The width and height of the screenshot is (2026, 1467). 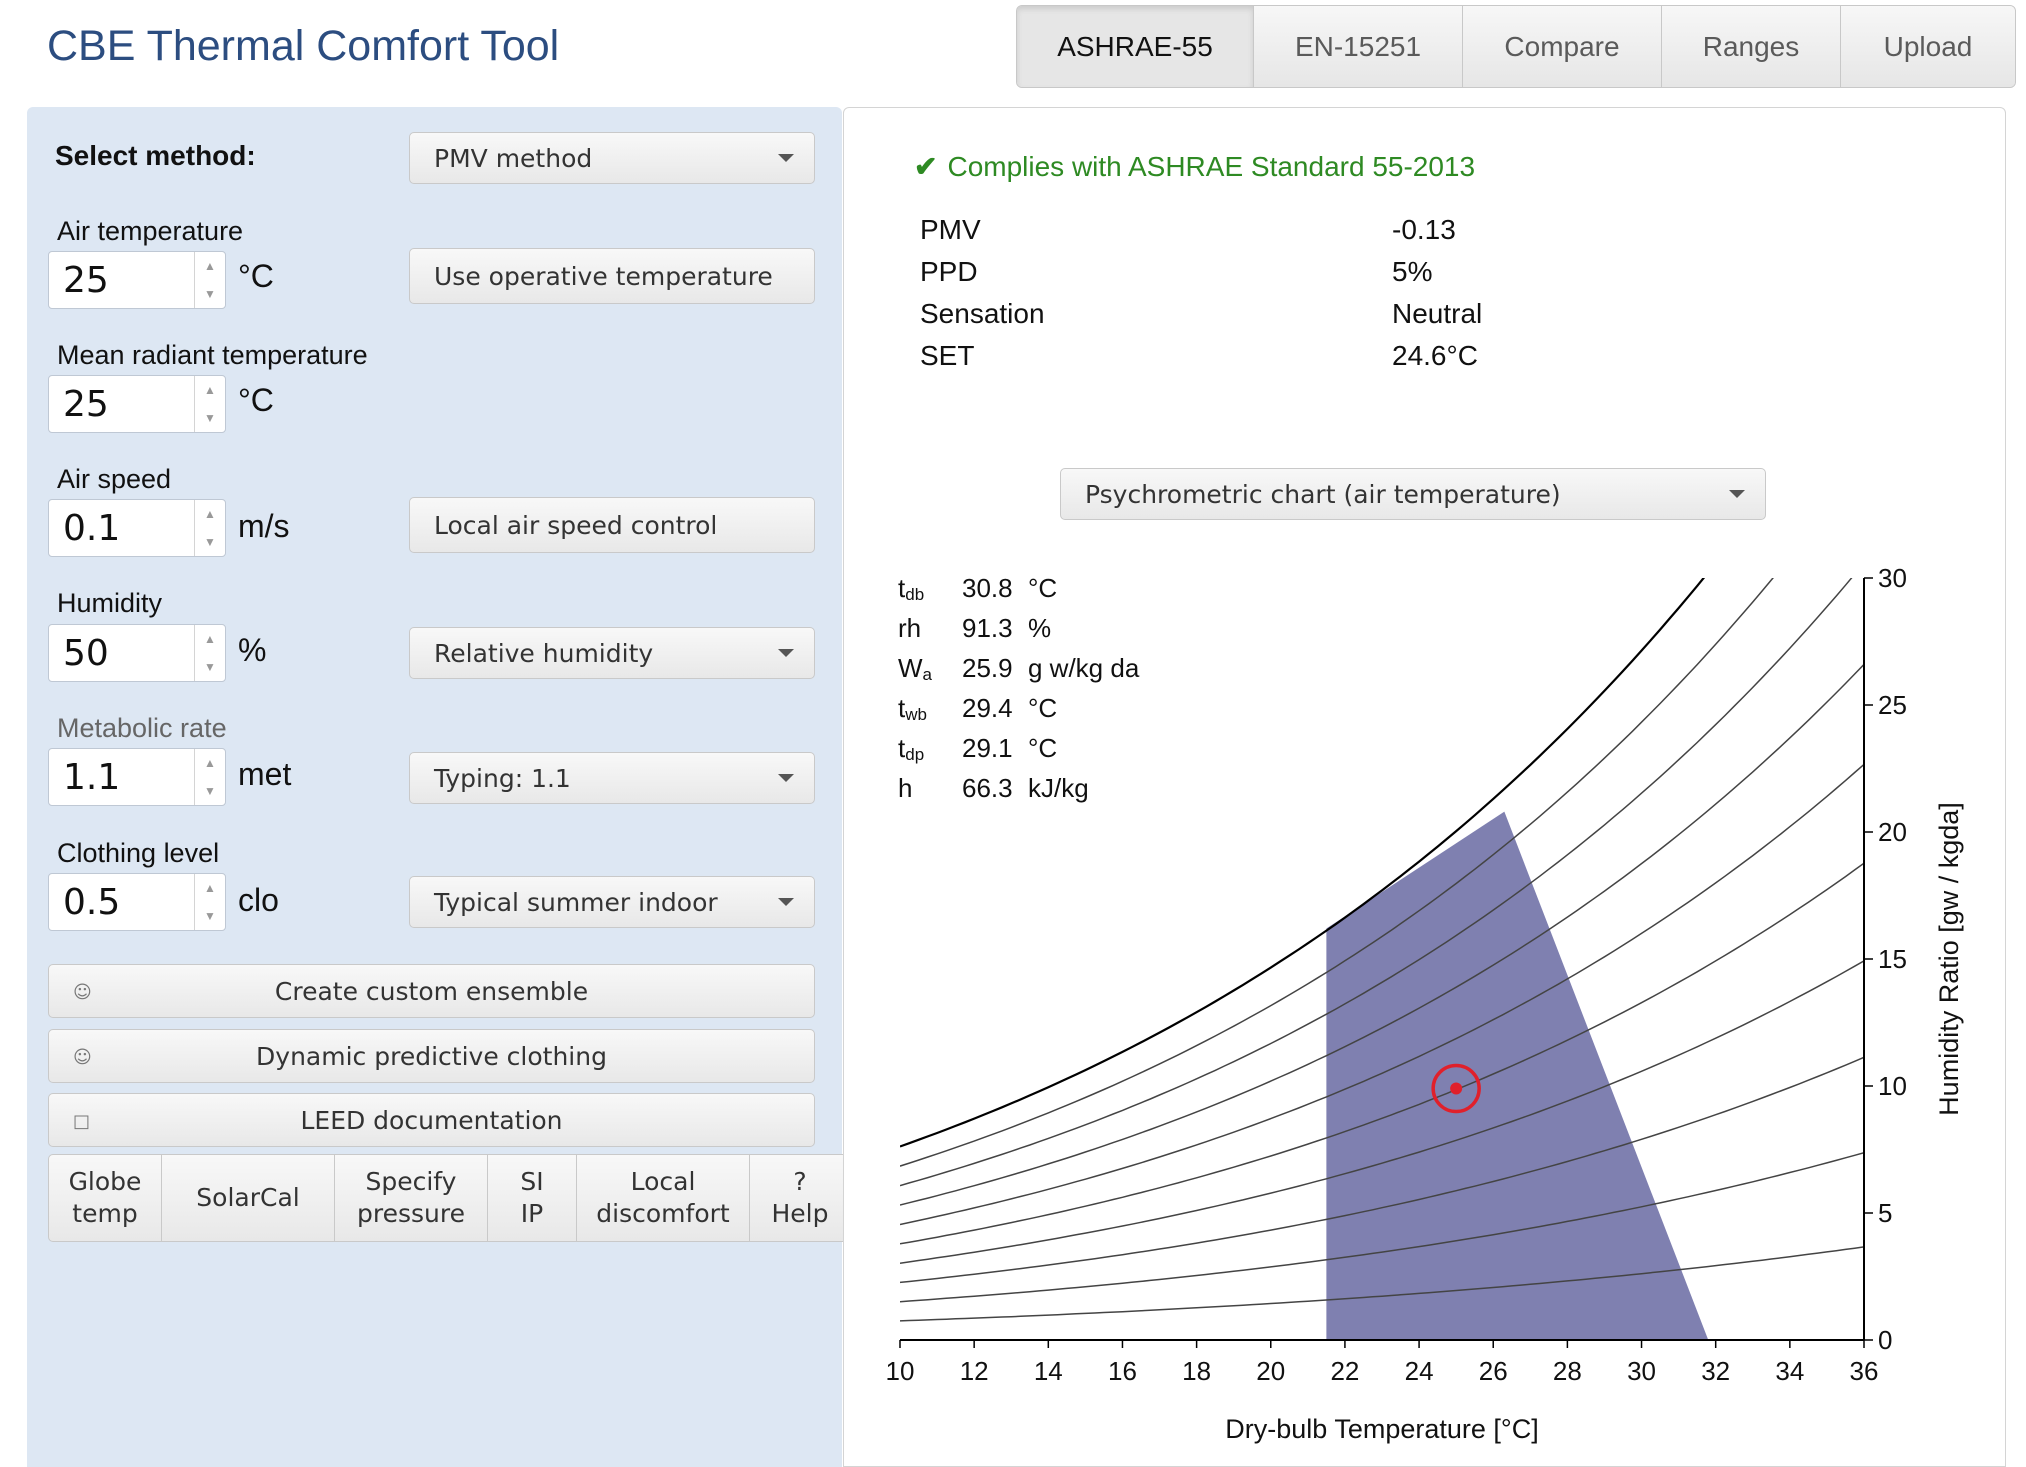 What do you see at coordinates (912, 708) in the screenshot?
I see `readout-key: twb` at bounding box center [912, 708].